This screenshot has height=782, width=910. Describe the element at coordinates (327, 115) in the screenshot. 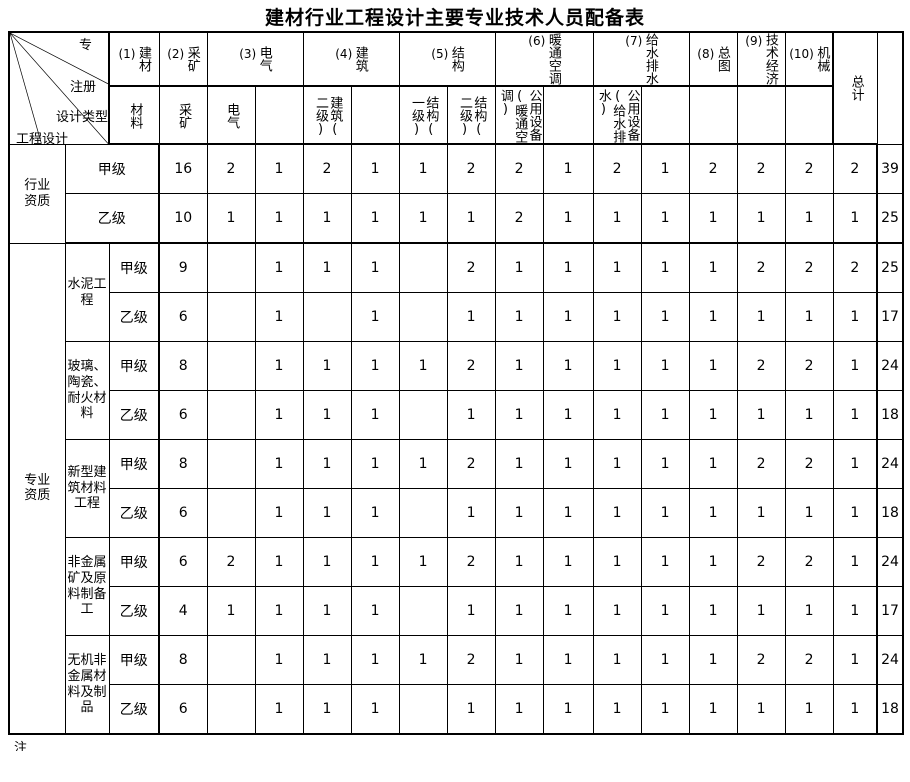

I see `column-sub-header-5: 建筑(二级)` at that location.